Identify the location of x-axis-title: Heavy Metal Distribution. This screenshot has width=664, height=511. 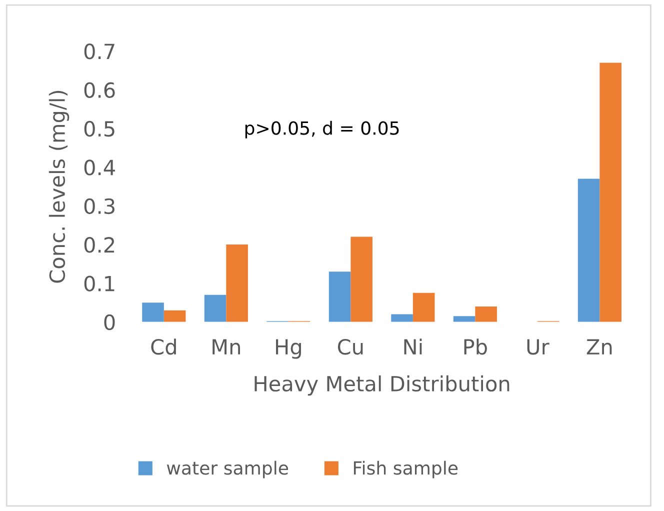
(382, 385).